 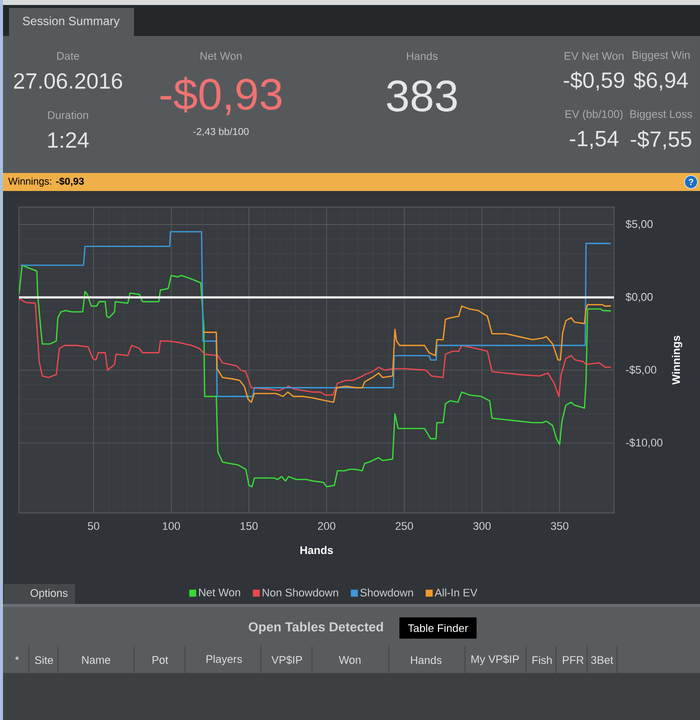 What do you see at coordinates (661, 81) in the screenshot?
I see `text: $6,94` at bounding box center [661, 81].